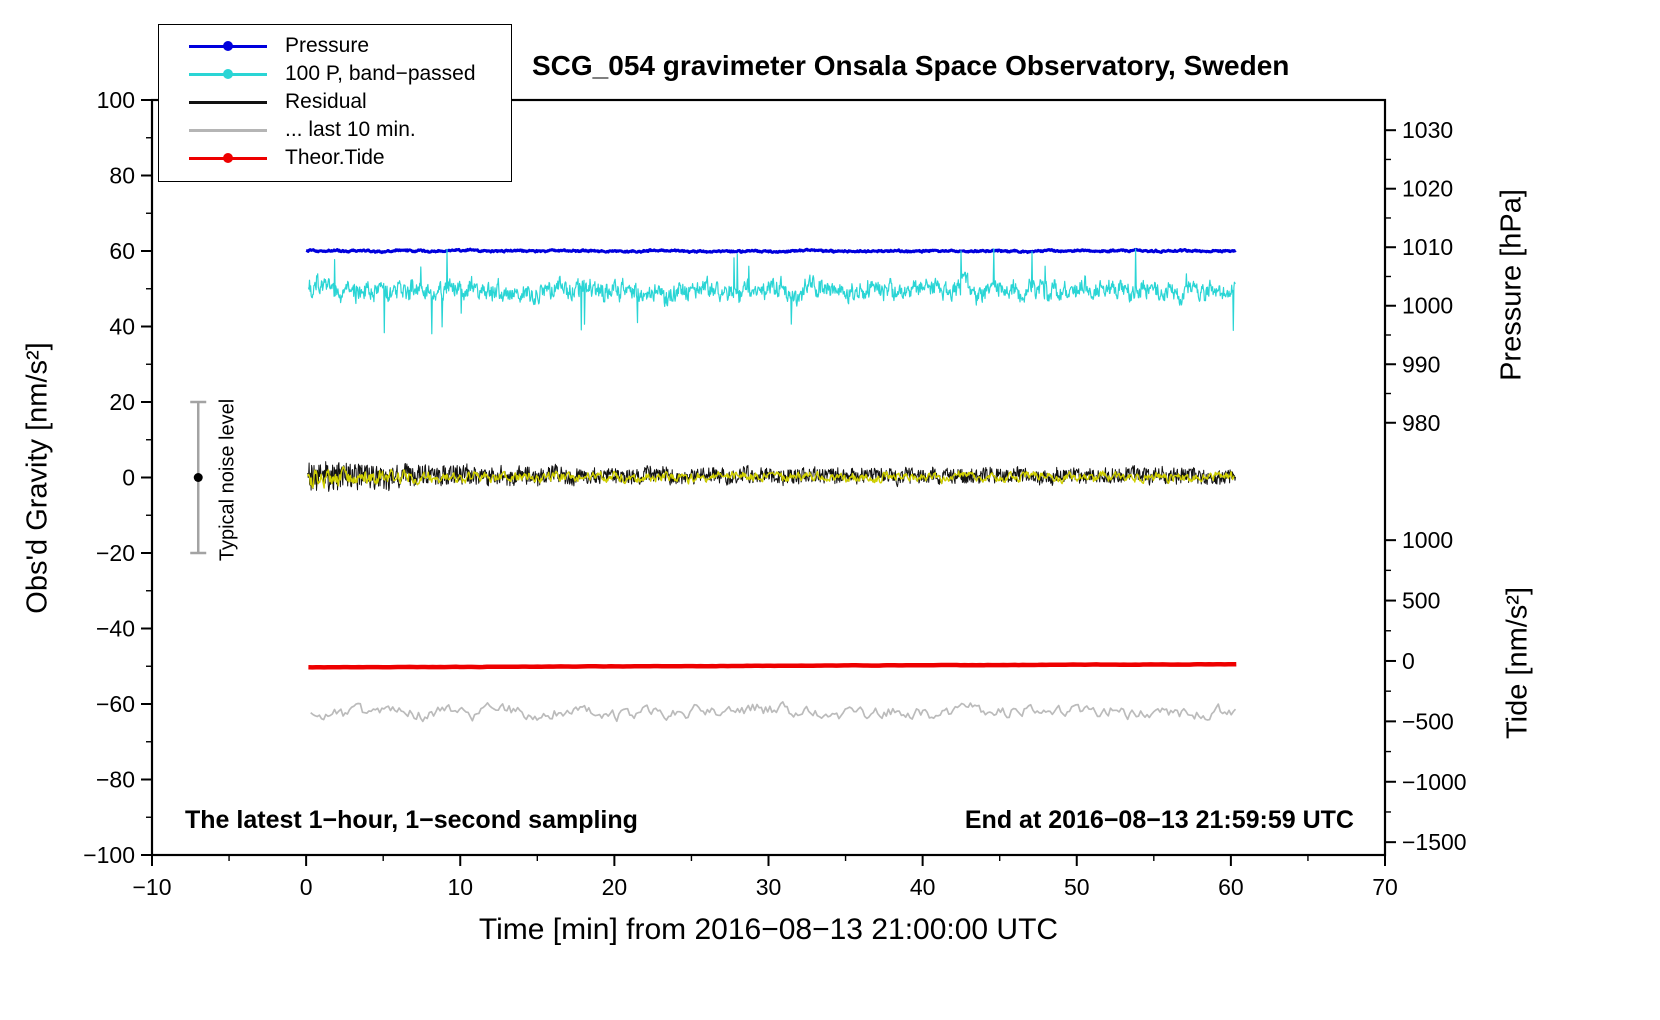 The width and height of the screenshot is (1660, 1020). Describe the element at coordinates (115, 780) in the screenshot. I see `y-tick-label: −80` at that location.